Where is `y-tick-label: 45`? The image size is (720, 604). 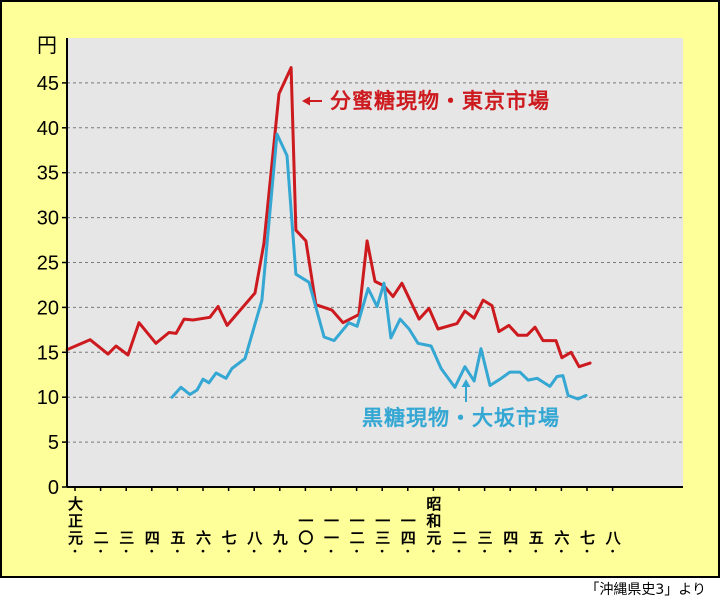 y-tick-label: 45 is located at coordinates (48, 84).